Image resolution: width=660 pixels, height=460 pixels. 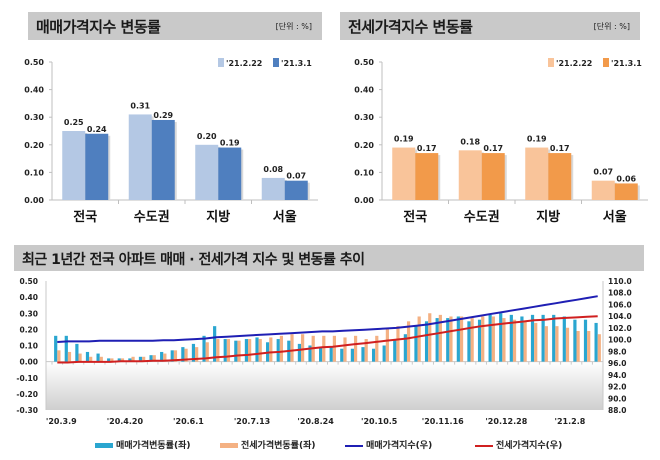 What do you see at coordinates (379, 421) in the screenshot?
I see `trend-x-tick-label: '20.10.5` at bounding box center [379, 421].